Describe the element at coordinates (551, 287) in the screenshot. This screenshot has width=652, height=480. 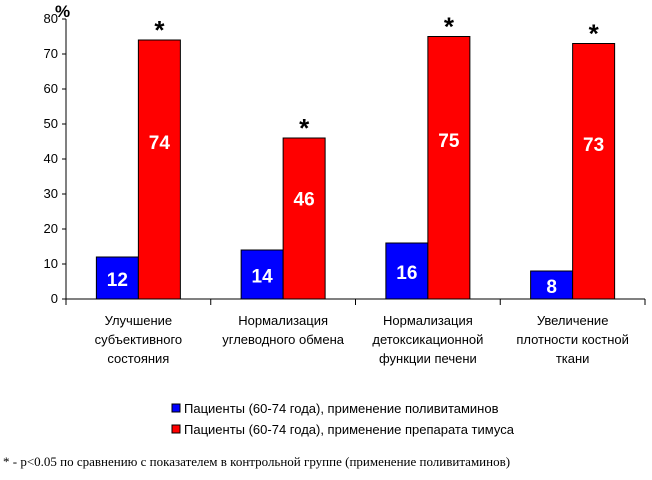
I see `data-label: 8` at that location.